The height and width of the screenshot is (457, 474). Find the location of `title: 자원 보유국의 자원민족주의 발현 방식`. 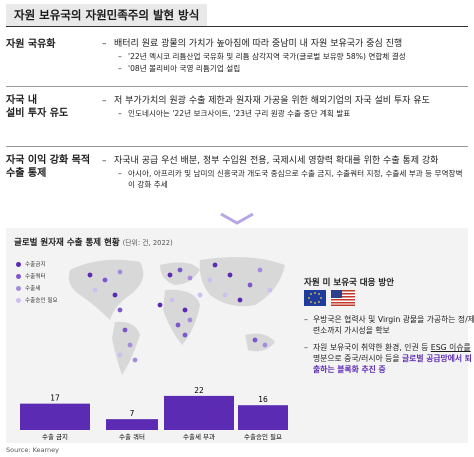

title: 자원 보유국의 자원민족주의 발현 방식 is located at coordinates (107, 15).